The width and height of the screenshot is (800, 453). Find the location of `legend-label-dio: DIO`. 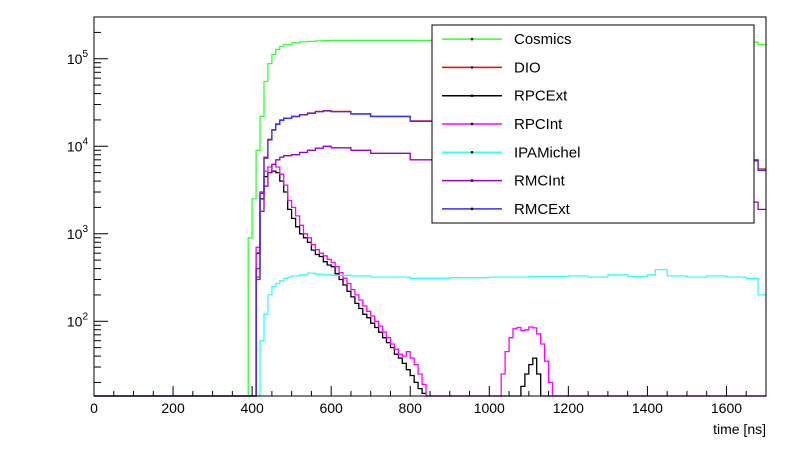

legend-label-dio: DIO is located at coordinates (527, 67).